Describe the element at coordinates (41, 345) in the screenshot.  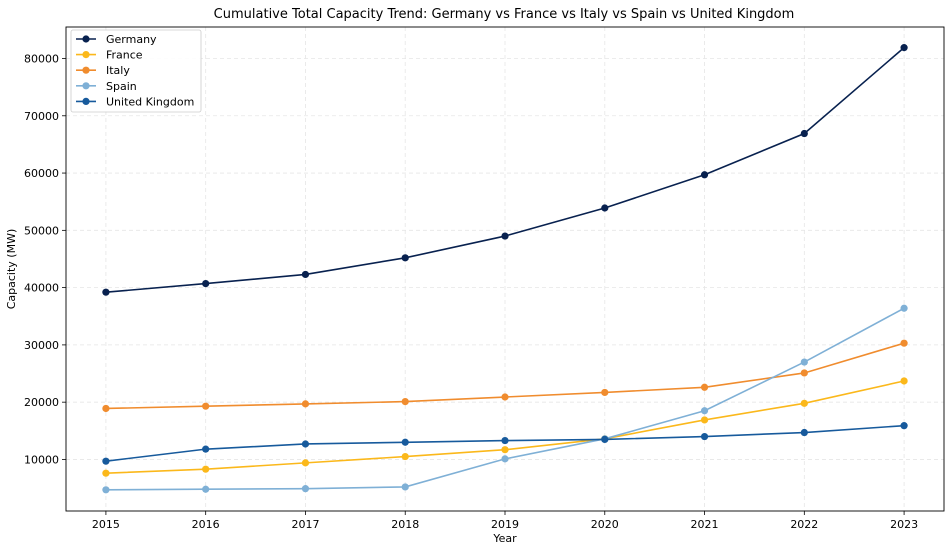
I see `y-tick-label: 30000` at that location.